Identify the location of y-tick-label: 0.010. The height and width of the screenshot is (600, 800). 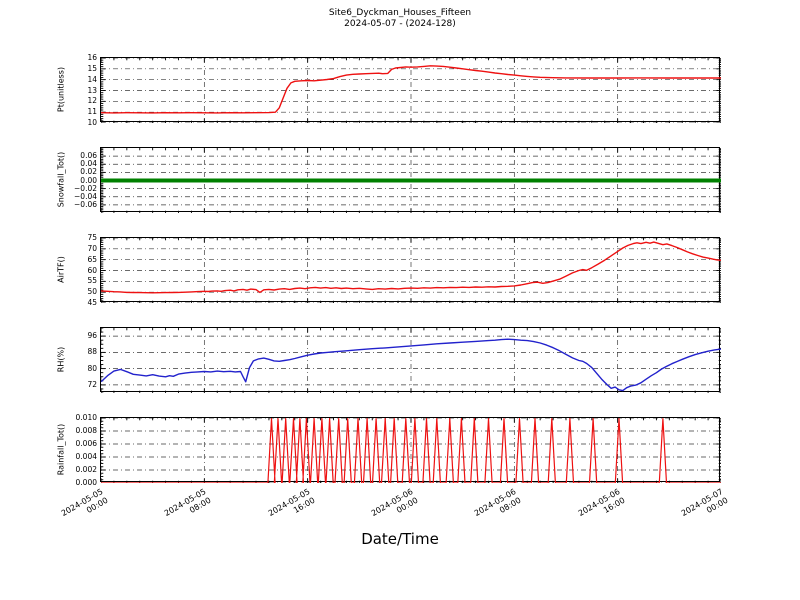
(86, 417).